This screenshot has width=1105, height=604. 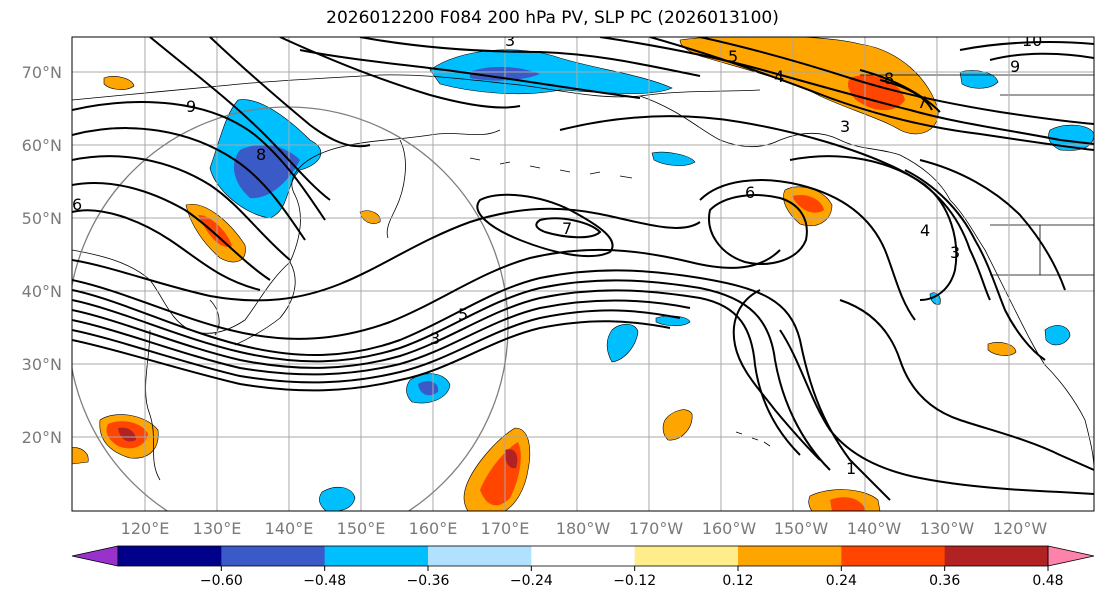 I want to click on pv-strong-positive-area, so click(x=876, y=93).